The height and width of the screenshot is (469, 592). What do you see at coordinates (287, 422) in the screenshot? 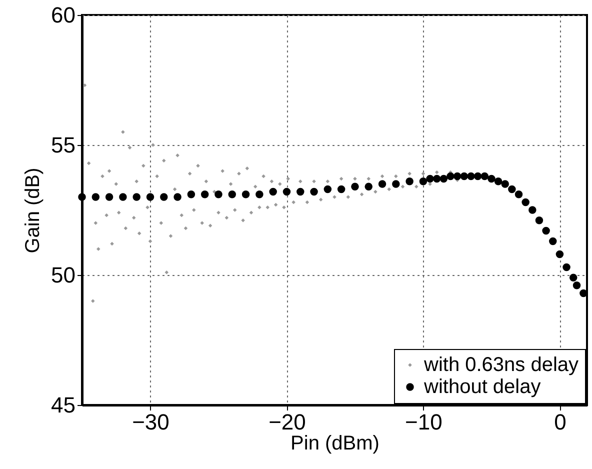
I see `x-tick-label: −20` at bounding box center [287, 422].